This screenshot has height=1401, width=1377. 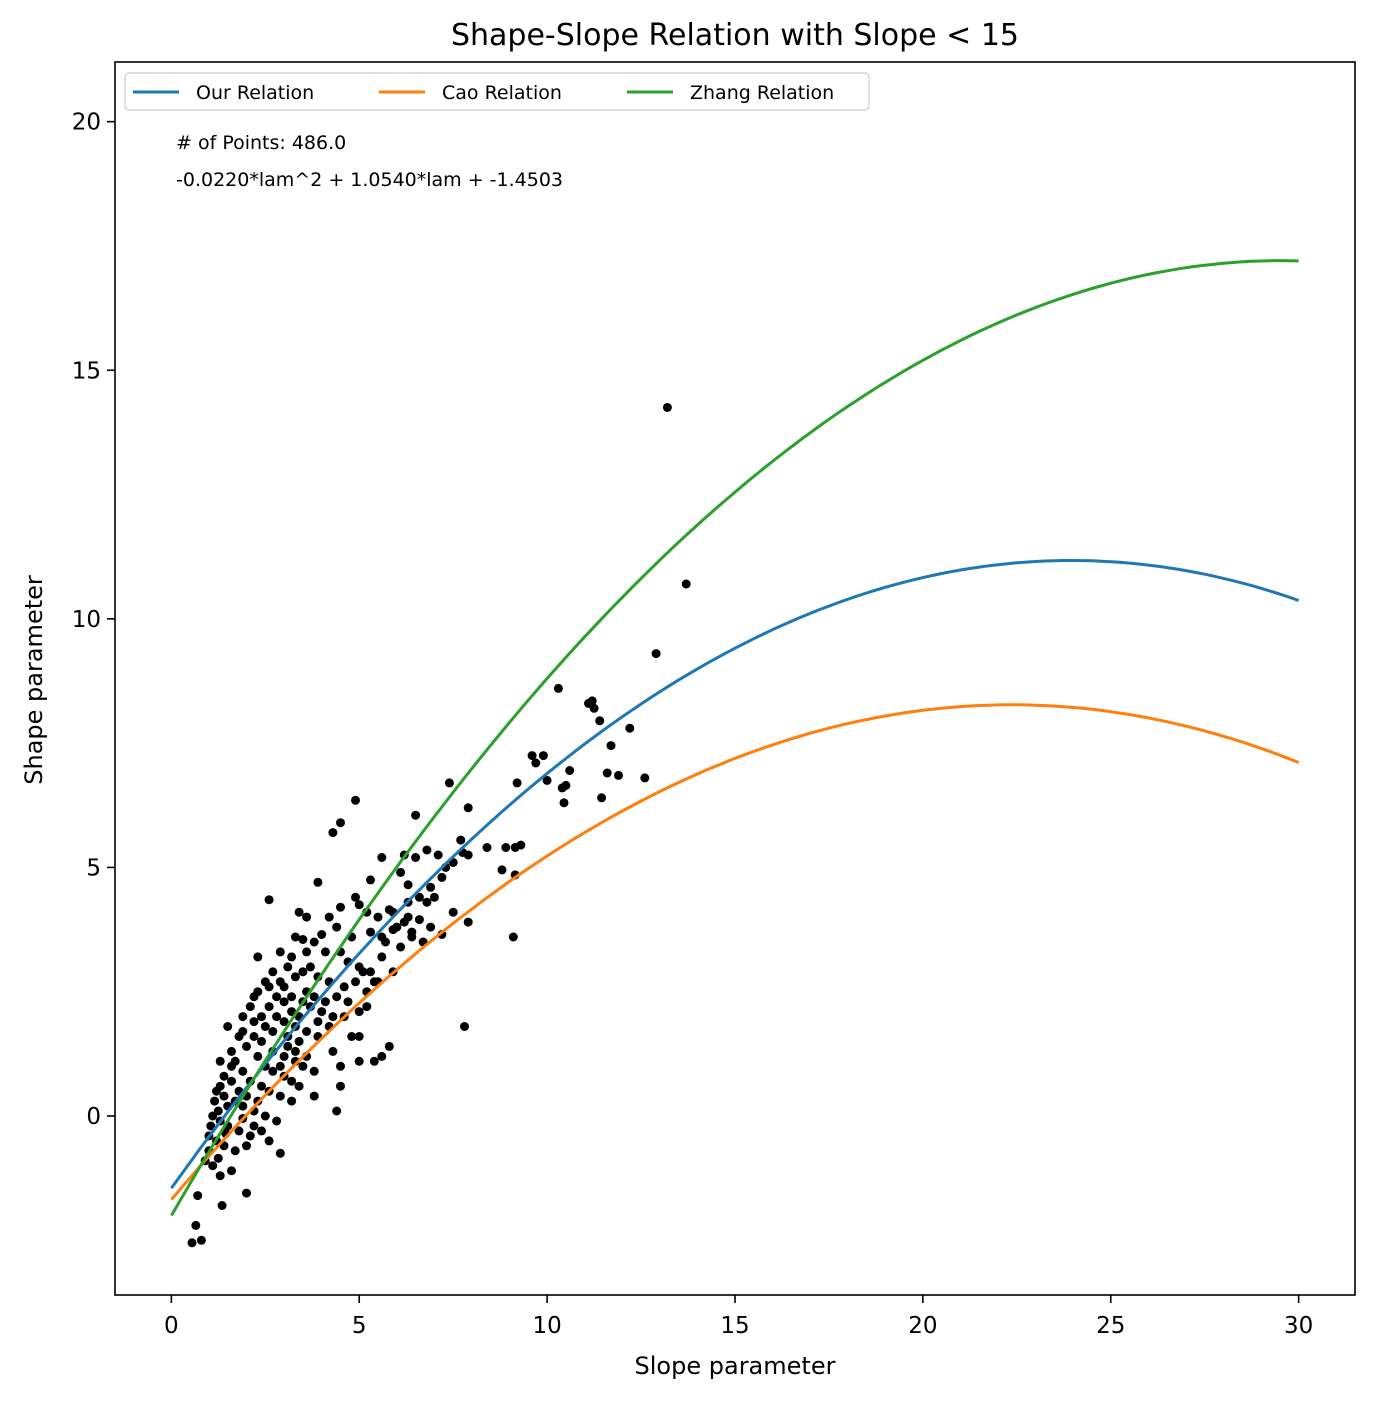 I want to click on x-tick-label: 20, so click(x=922, y=1326).